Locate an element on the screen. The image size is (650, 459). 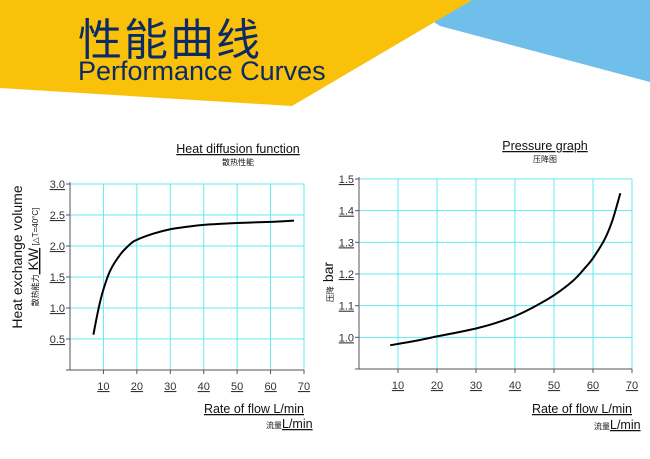
page-title-en: Performance Curves is located at coordinates (202, 71).